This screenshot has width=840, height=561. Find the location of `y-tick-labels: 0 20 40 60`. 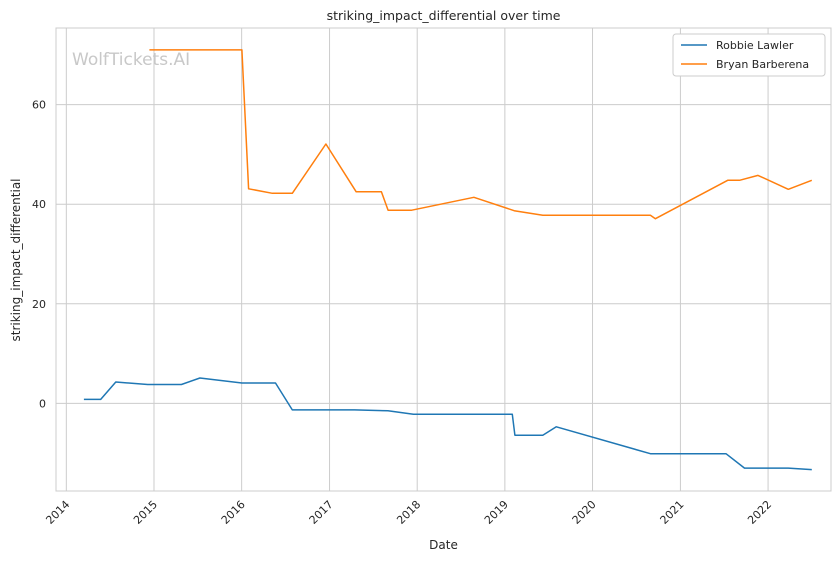

y-tick-labels: 0 20 40 60 is located at coordinates (39, 255).